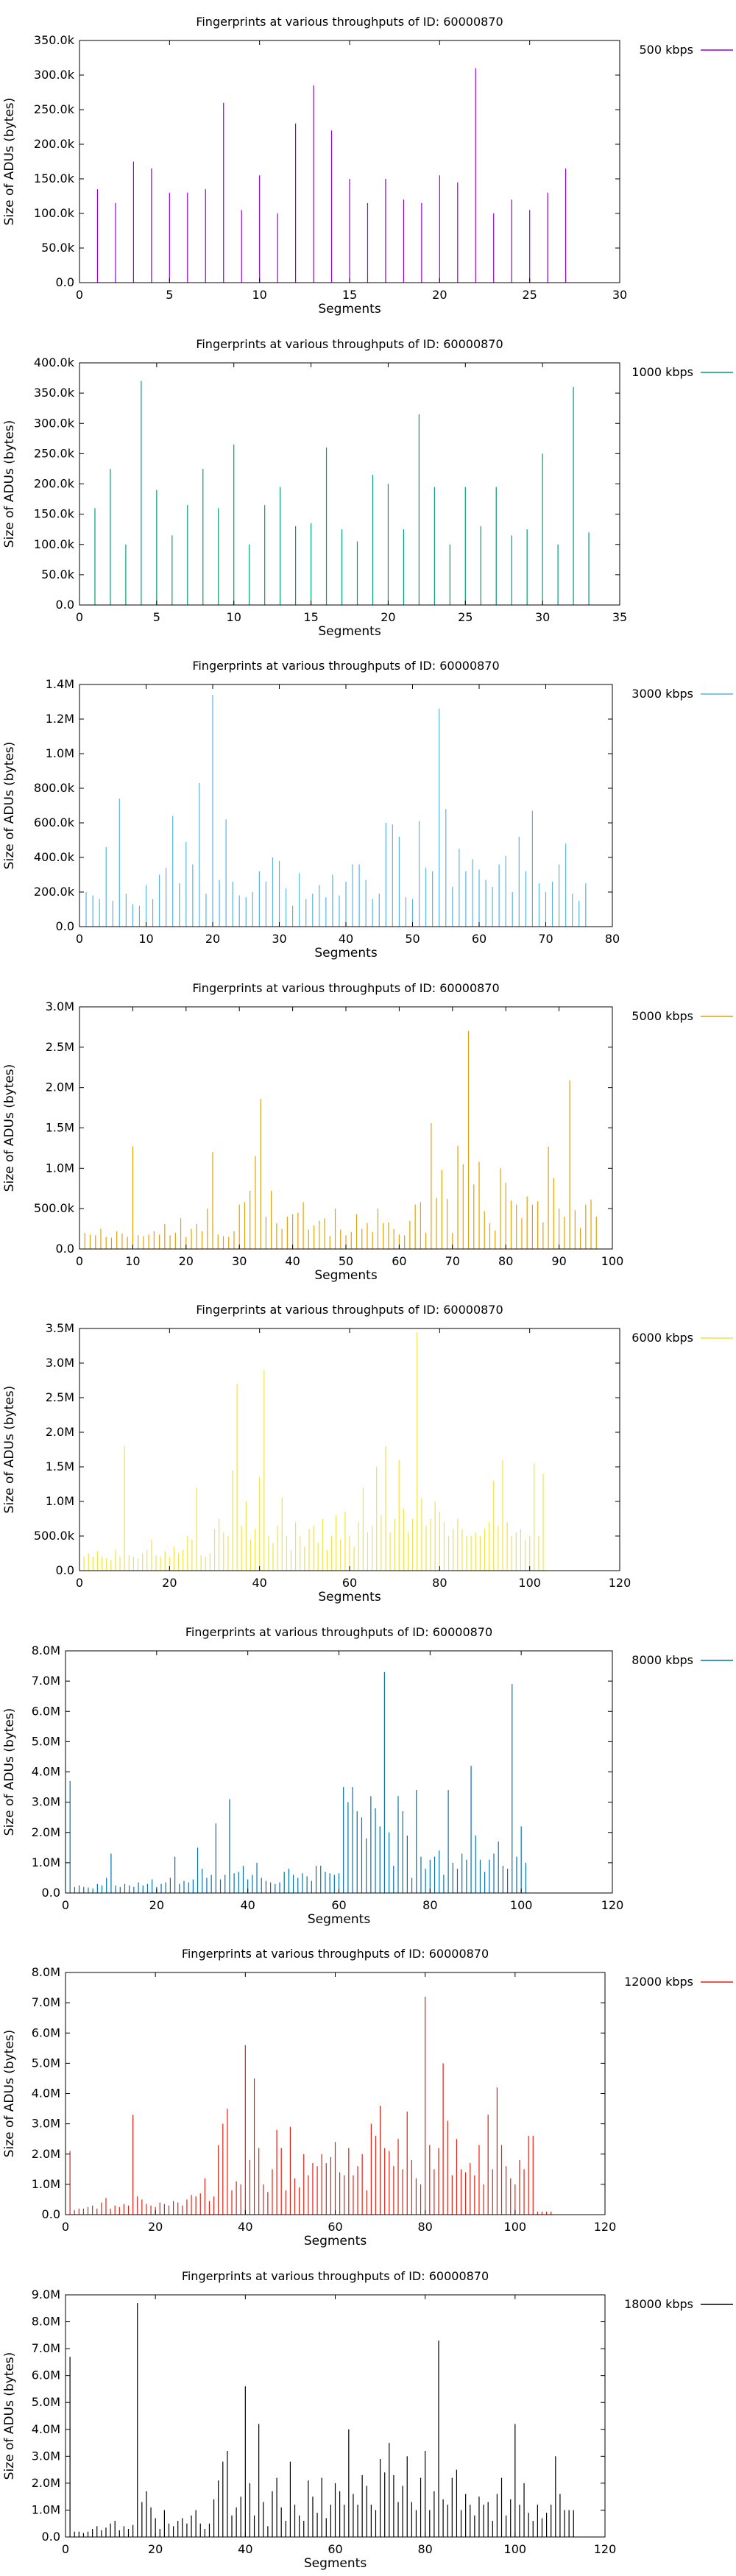 The image size is (736, 2576). What do you see at coordinates (54, 544) in the screenshot?
I see `y-tick-label: 100.0k` at bounding box center [54, 544].